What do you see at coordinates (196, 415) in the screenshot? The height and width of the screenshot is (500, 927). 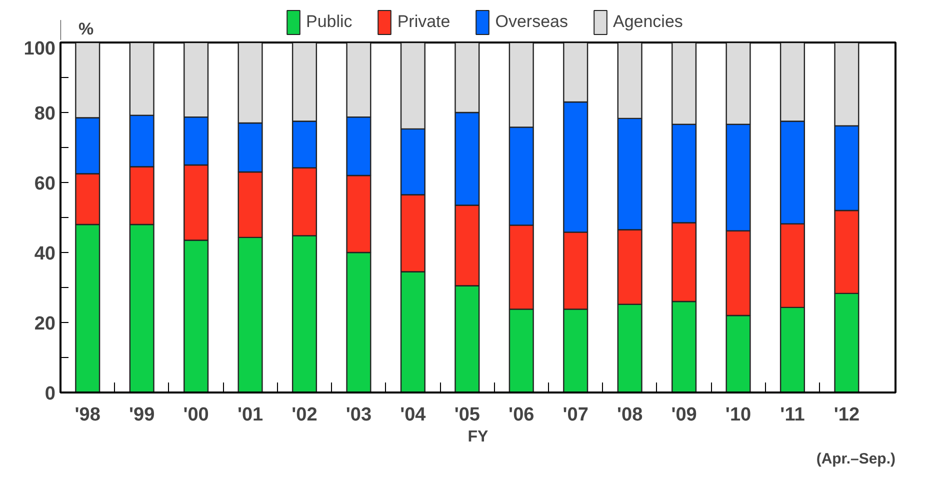 I see `x-tick-label: '00` at bounding box center [196, 415].